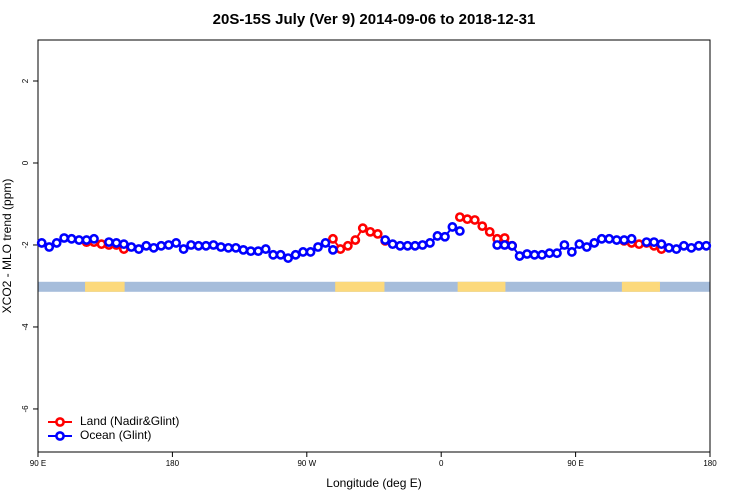  Describe the element at coordinates (306, 463) in the screenshot. I see `x-tick-label: 90 W` at that location.